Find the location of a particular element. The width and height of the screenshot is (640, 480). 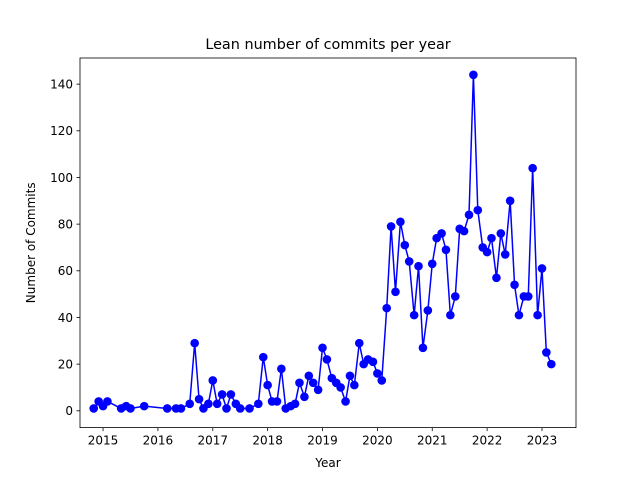

y-tick-label: 0 is located at coordinates (69, 411).